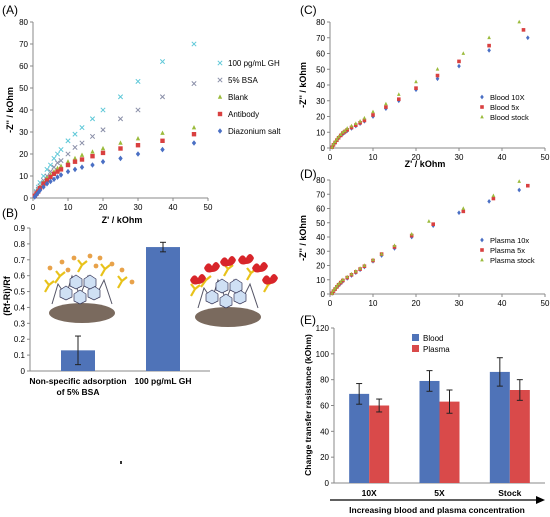  Describe the element at coordinates (243, 80) in the screenshot. I see `legend-label: 5% BSA` at that location.